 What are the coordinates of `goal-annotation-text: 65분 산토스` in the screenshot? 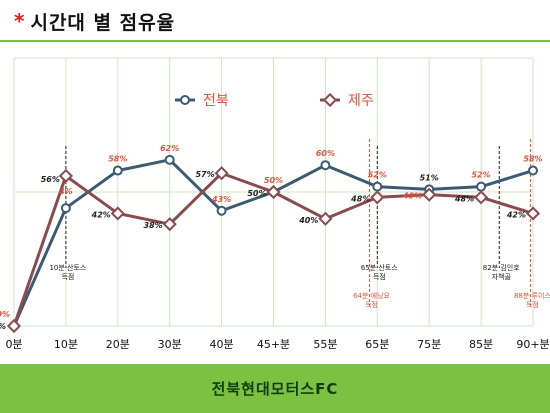 It's located at (379, 267).